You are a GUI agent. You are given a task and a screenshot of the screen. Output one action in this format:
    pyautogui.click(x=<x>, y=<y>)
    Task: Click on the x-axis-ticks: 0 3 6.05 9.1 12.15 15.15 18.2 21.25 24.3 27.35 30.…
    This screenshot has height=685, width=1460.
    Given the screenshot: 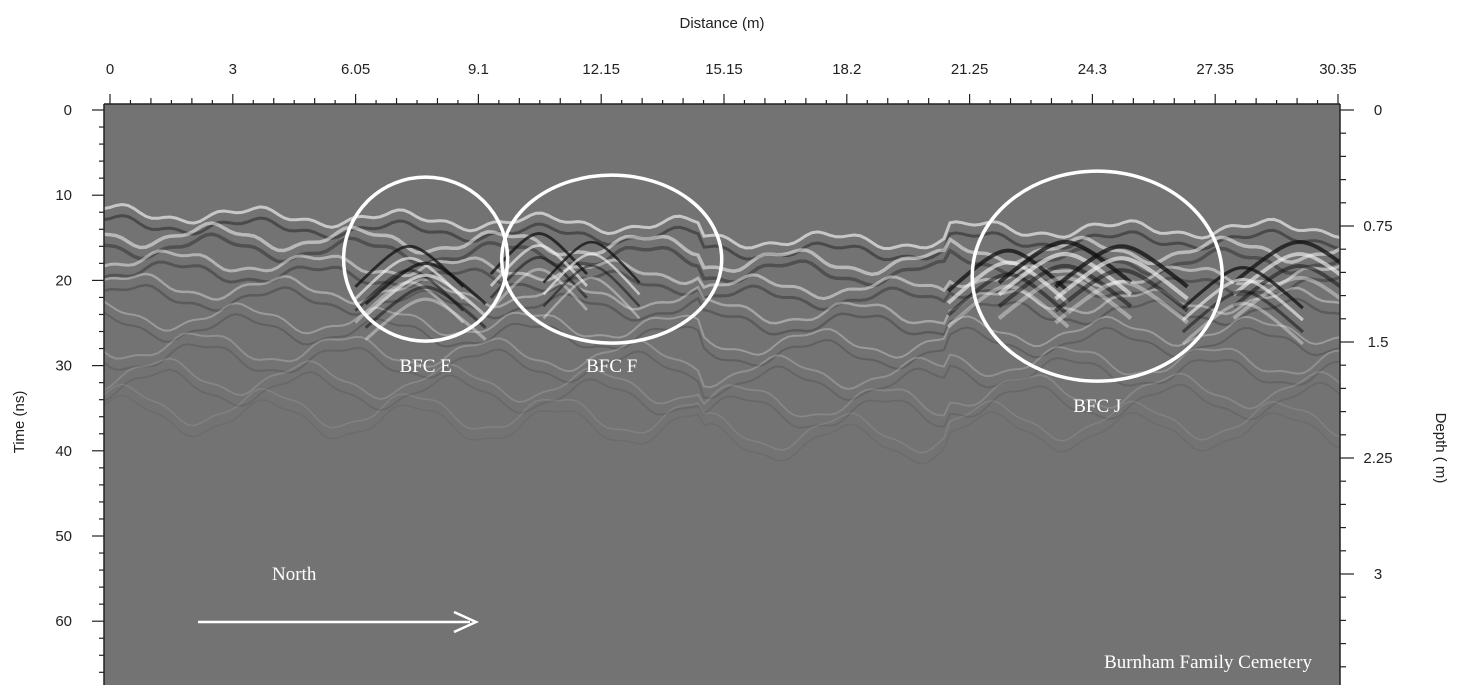 What is the action you would take?
    pyautogui.click(x=731, y=82)
    